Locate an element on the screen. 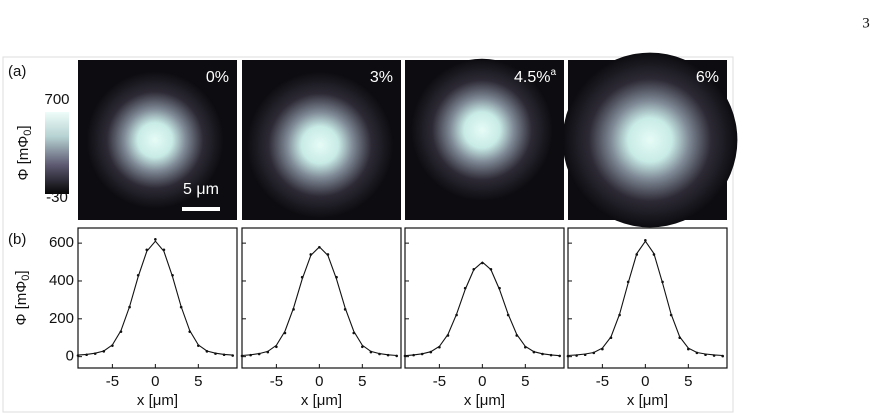  image-label-text: 3% is located at coordinates (381, 77).